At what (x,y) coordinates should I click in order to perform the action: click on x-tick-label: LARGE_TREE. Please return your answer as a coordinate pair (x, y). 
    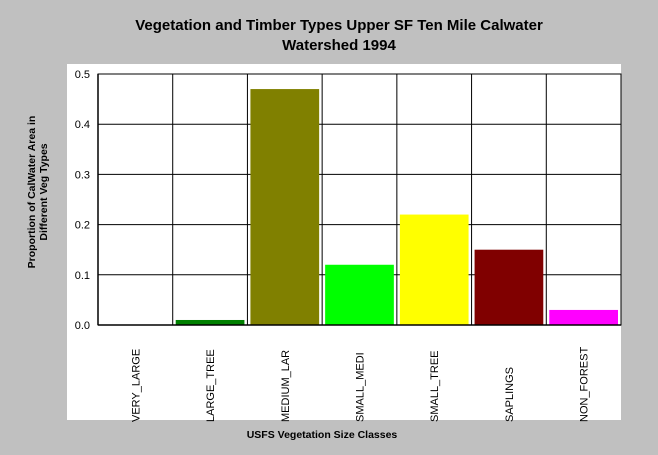
    Looking at the image, I should click on (211, 385).